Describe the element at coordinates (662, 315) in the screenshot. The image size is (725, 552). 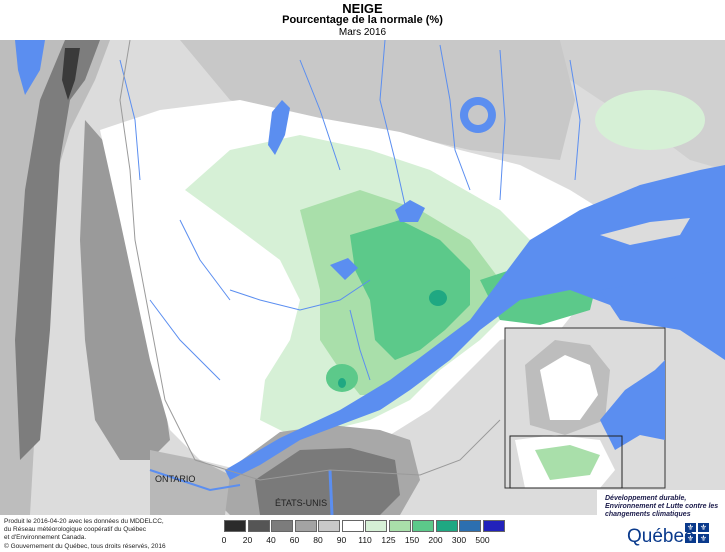
I see `gulf-water` at that location.